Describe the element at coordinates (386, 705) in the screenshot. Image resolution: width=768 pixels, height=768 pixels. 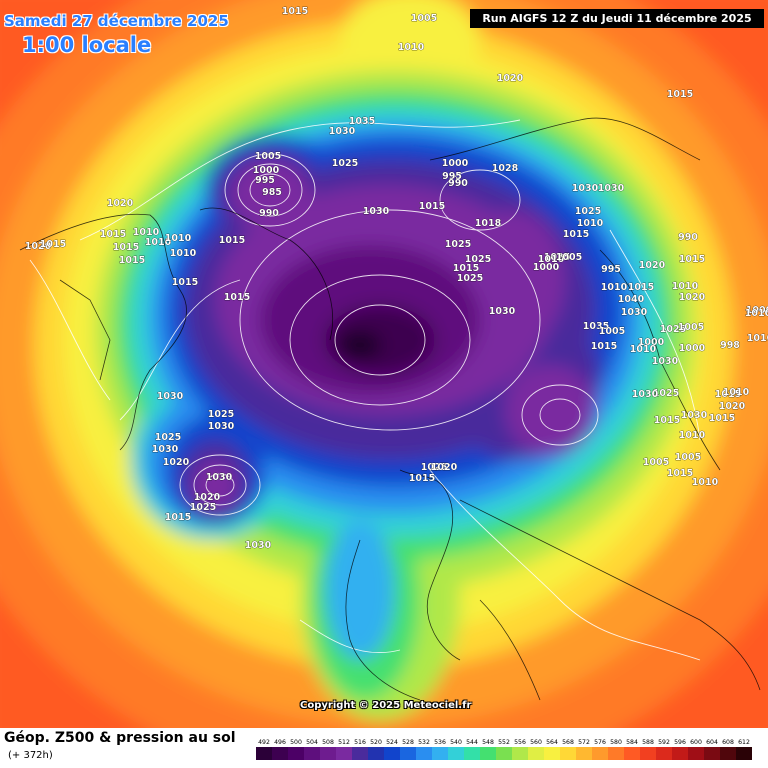
I see `copyright: Copyright © 2025 Meteociel.fr` at that location.